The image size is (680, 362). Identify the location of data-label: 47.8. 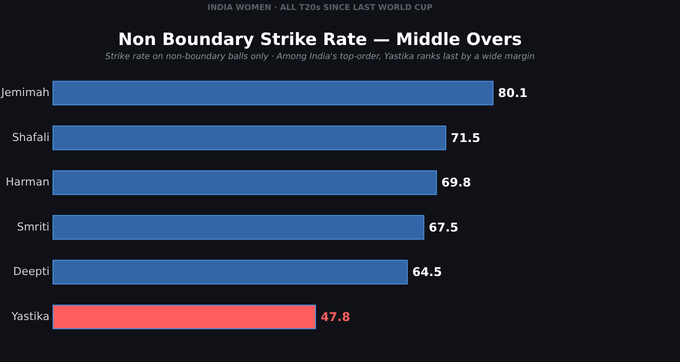
(335, 317).